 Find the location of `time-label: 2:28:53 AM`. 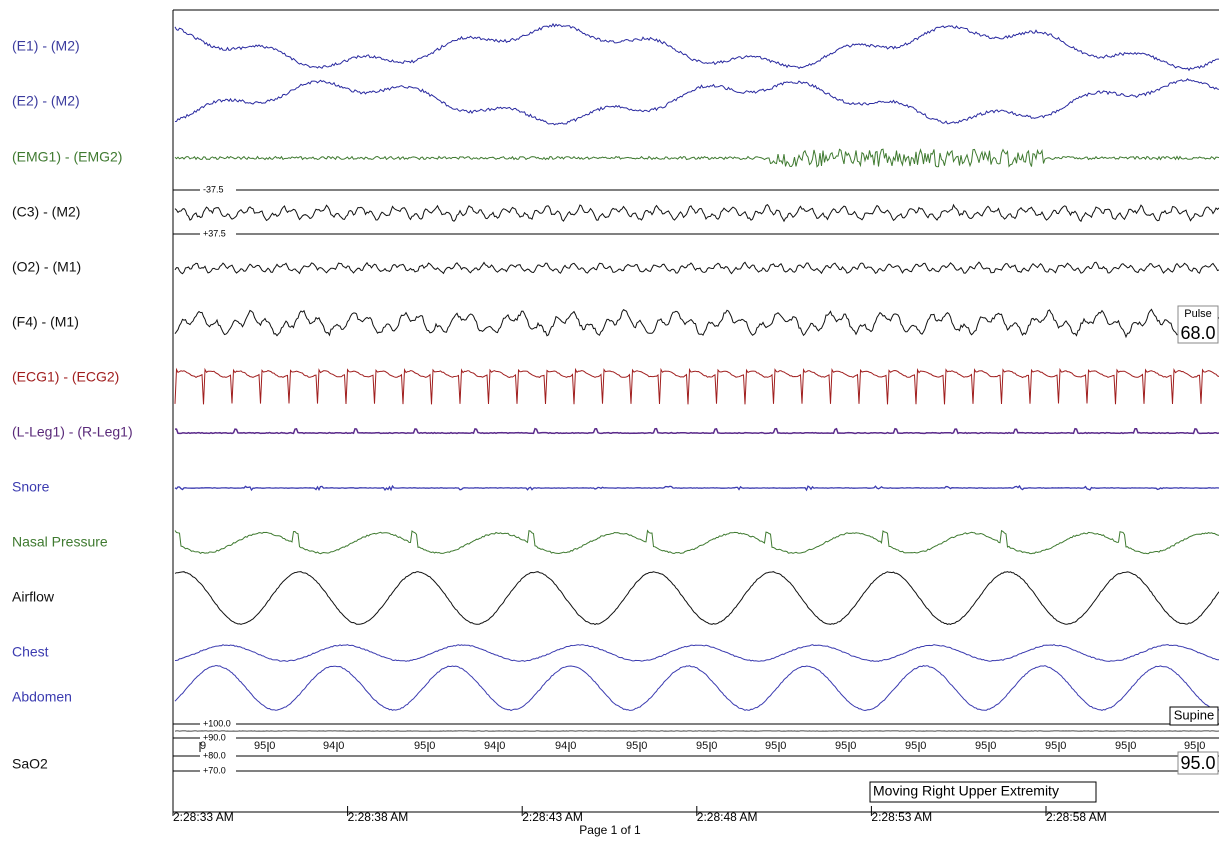

time-label: 2:28:53 AM is located at coordinates (901, 817).